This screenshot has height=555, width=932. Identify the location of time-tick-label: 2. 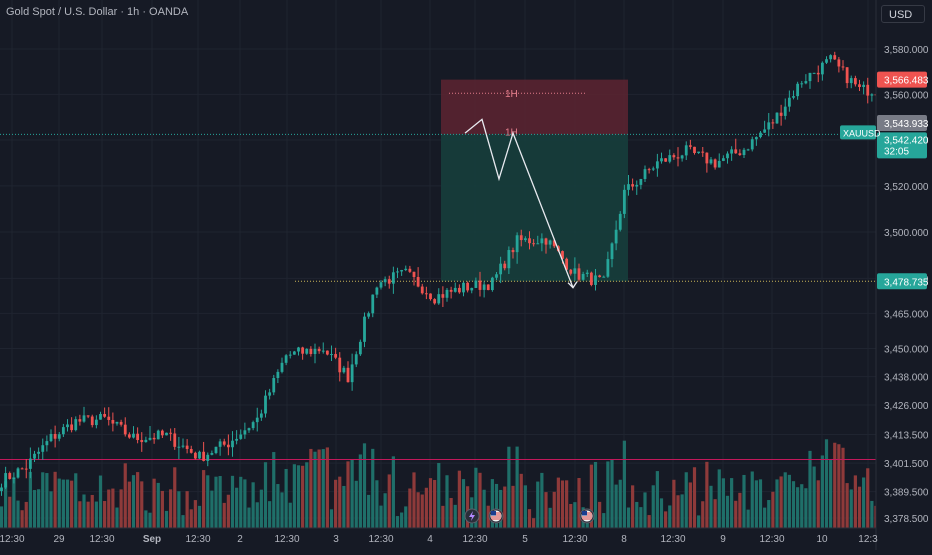
(240, 539).